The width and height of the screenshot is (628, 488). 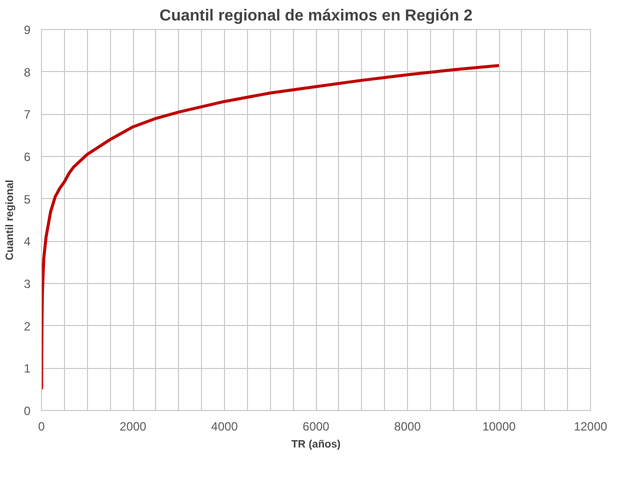 I want to click on y-tick-label: 6, so click(x=27, y=157).